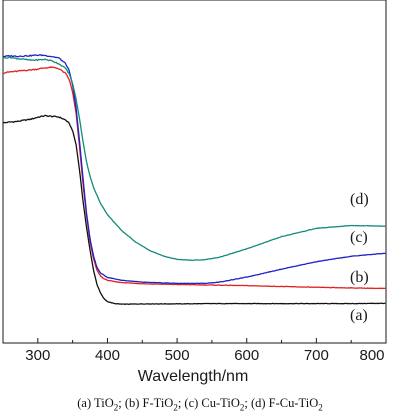  Describe the element at coordinates (359, 315) in the screenshot. I see `series-label-a: (a)` at that location.